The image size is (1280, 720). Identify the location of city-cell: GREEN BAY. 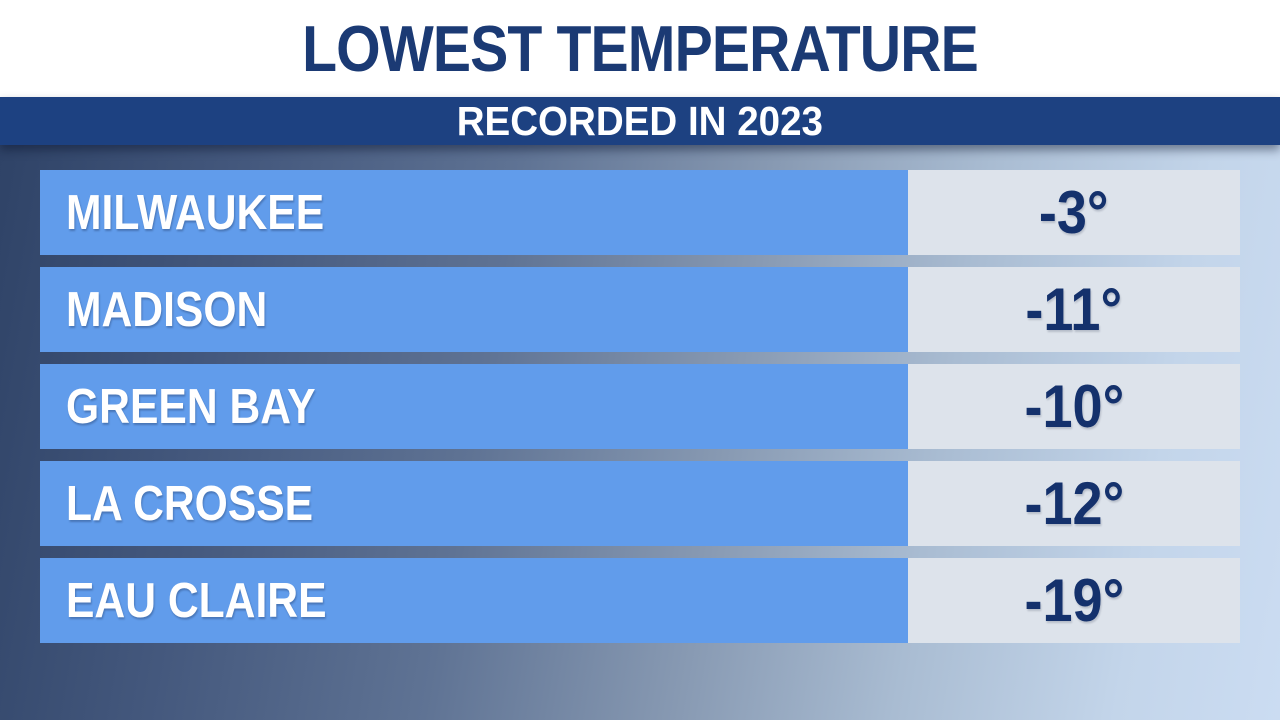
(474, 406).